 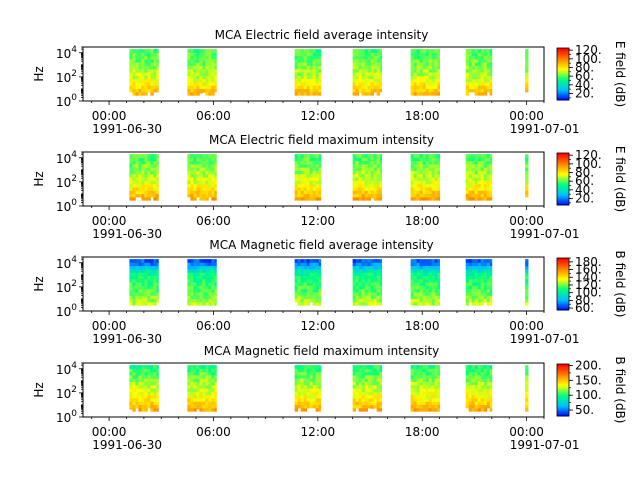 What do you see at coordinates (588, 277) in the screenshot?
I see `colorbar-tick-label: 140.` at bounding box center [588, 277].